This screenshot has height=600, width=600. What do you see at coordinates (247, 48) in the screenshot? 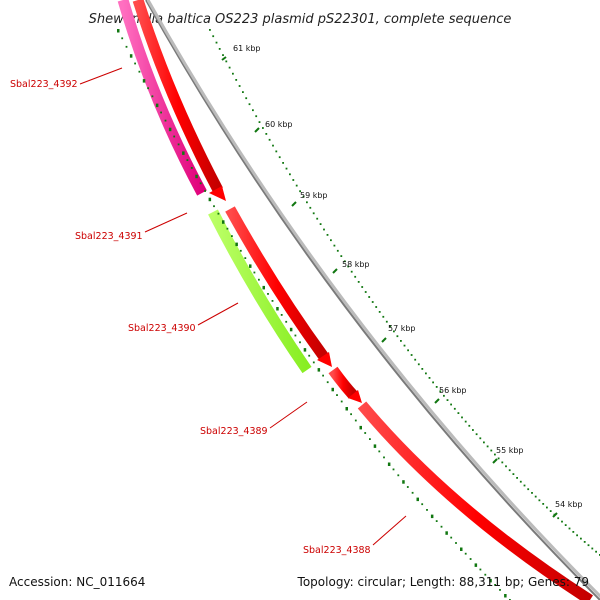
I see `tick-label: 61 kbp` at bounding box center [247, 48].